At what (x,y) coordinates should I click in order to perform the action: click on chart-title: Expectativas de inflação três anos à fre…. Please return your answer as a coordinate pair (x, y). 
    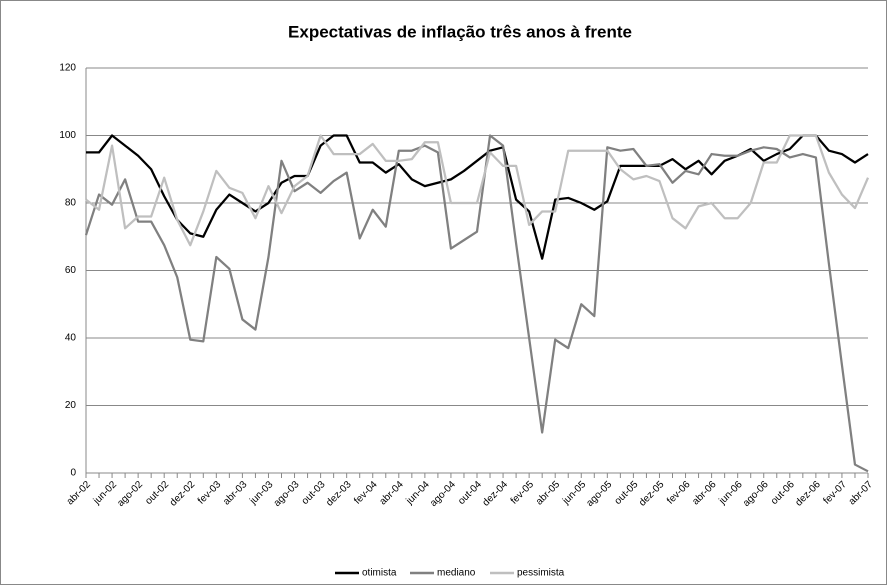
    Looking at the image, I should click on (460, 31).